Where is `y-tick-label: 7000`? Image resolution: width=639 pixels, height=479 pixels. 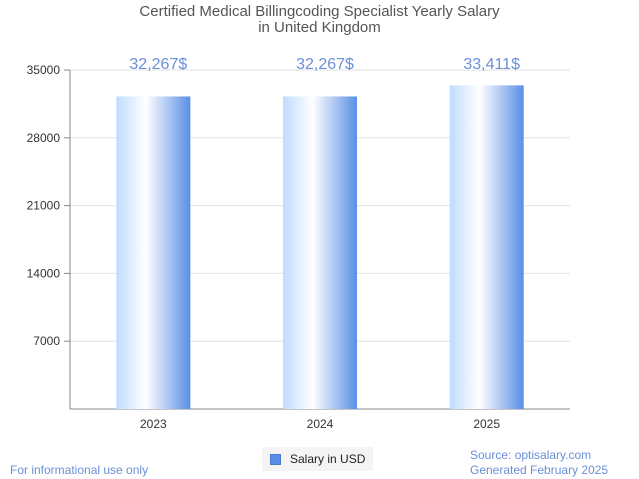
y-tick-label: 7000 is located at coordinates (46, 341).